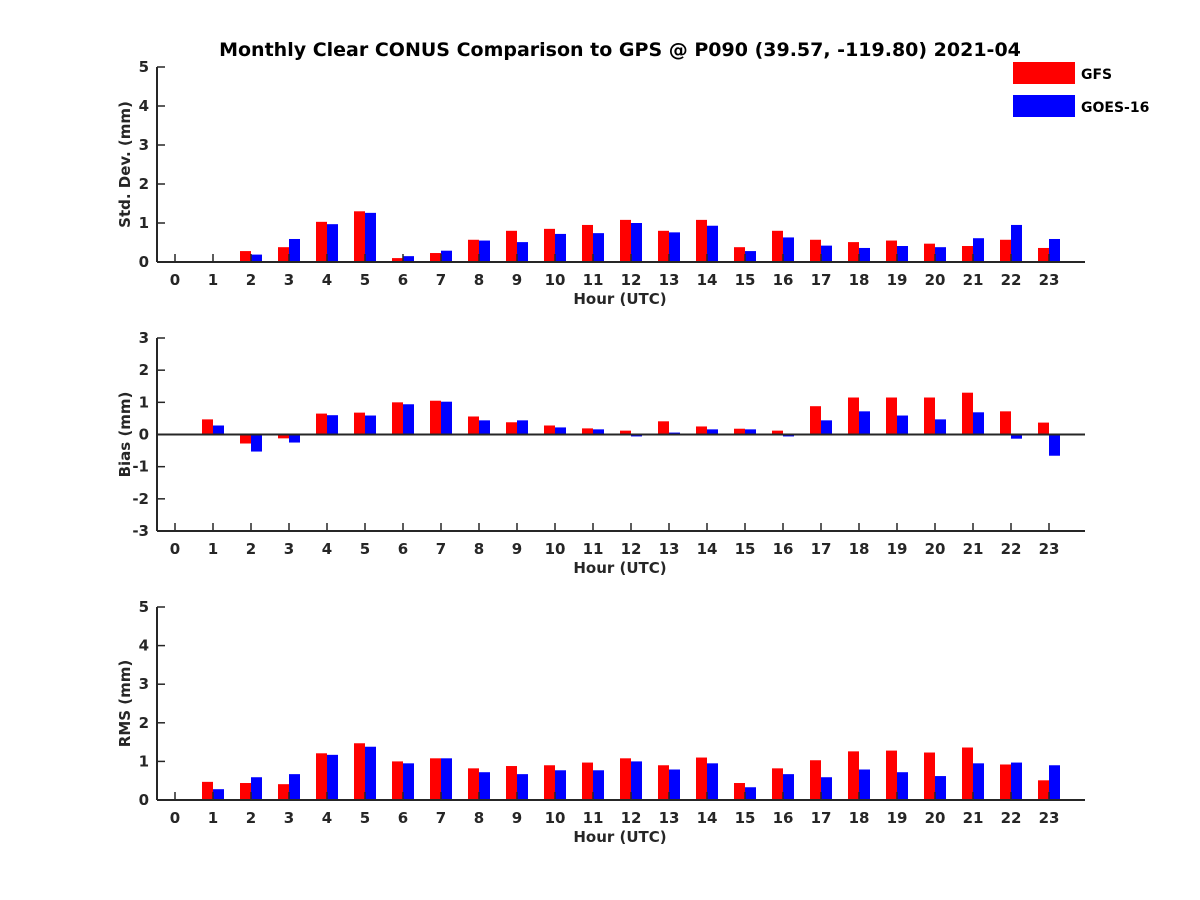 The image size is (1200, 900). I want to click on x-tick-label-bias-12: 12, so click(631, 549).